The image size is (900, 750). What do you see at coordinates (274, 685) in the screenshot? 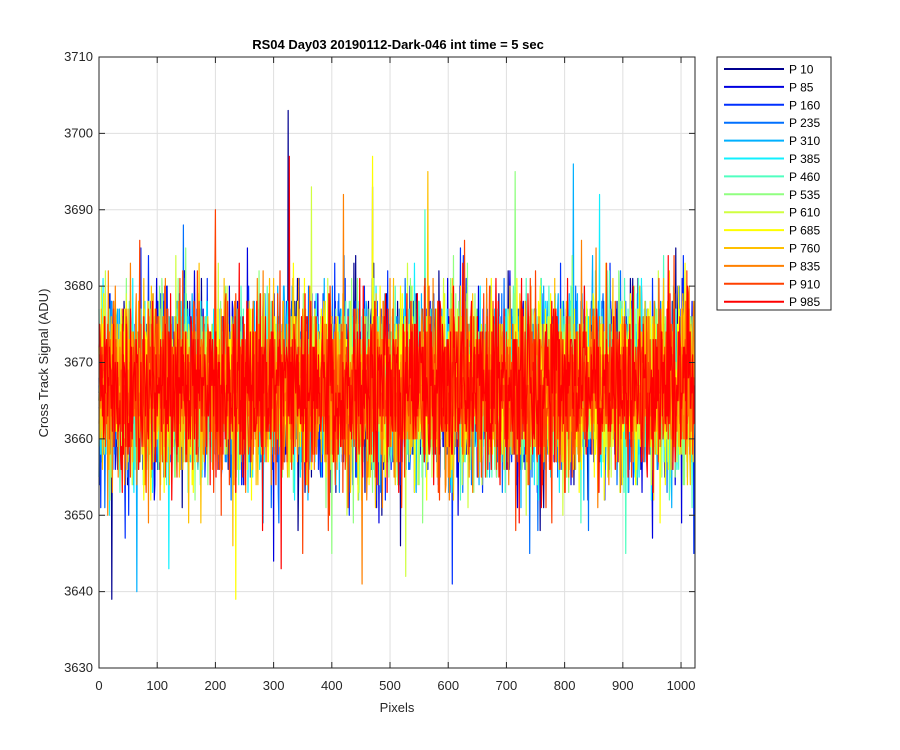
I see `x-tick-label: 300` at bounding box center [274, 685].